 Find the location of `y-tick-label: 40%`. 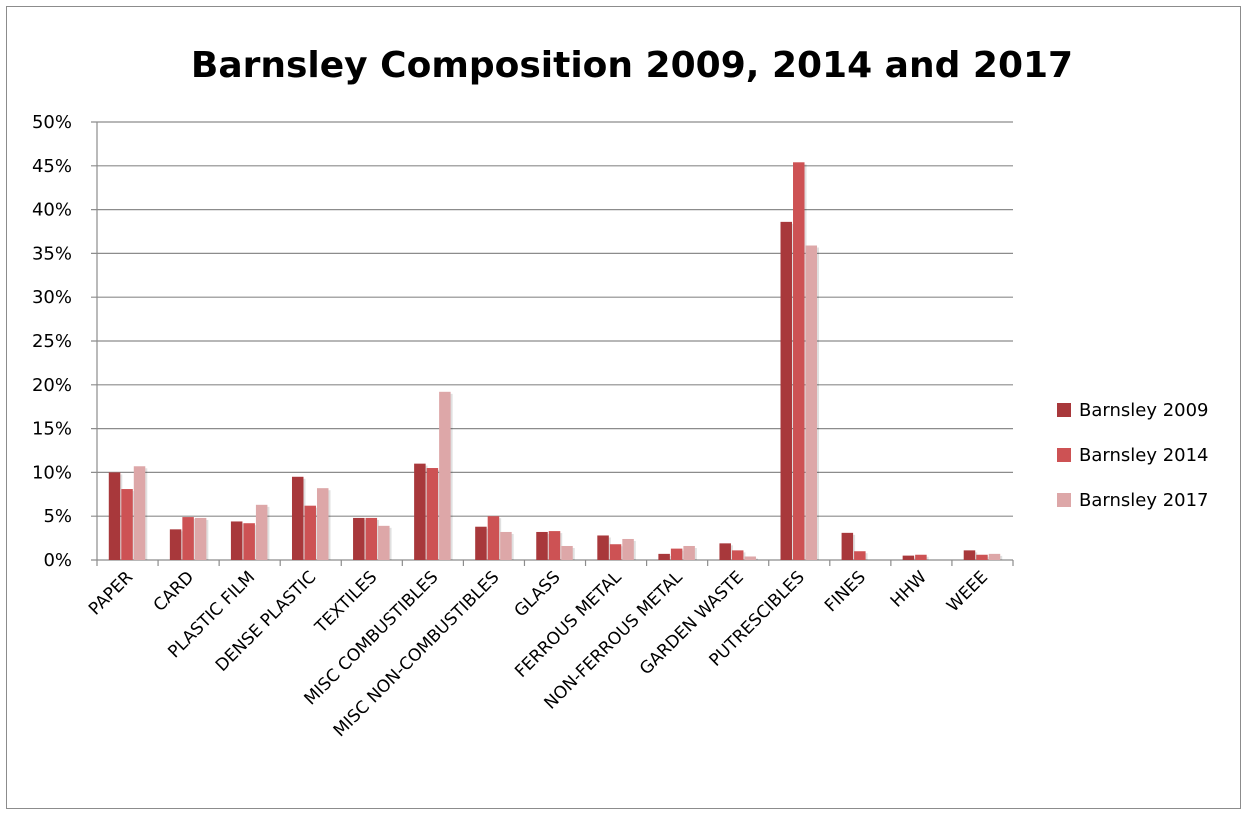

y-tick-label: 40% is located at coordinates (52, 210).